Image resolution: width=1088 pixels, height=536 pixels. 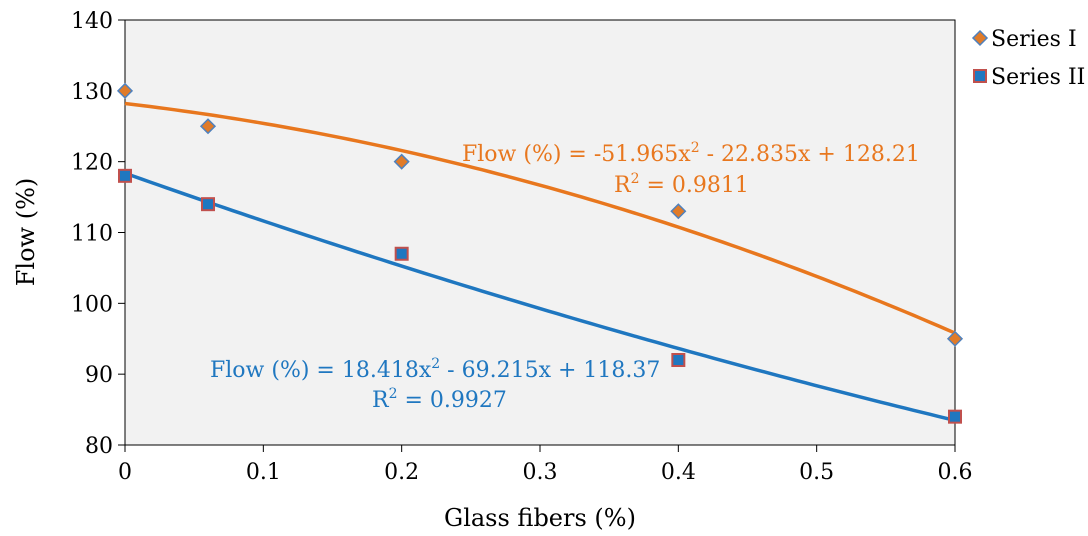 I want to click on y-axis: 80 90 100 110 120 130 140, so click(x=98, y=234).